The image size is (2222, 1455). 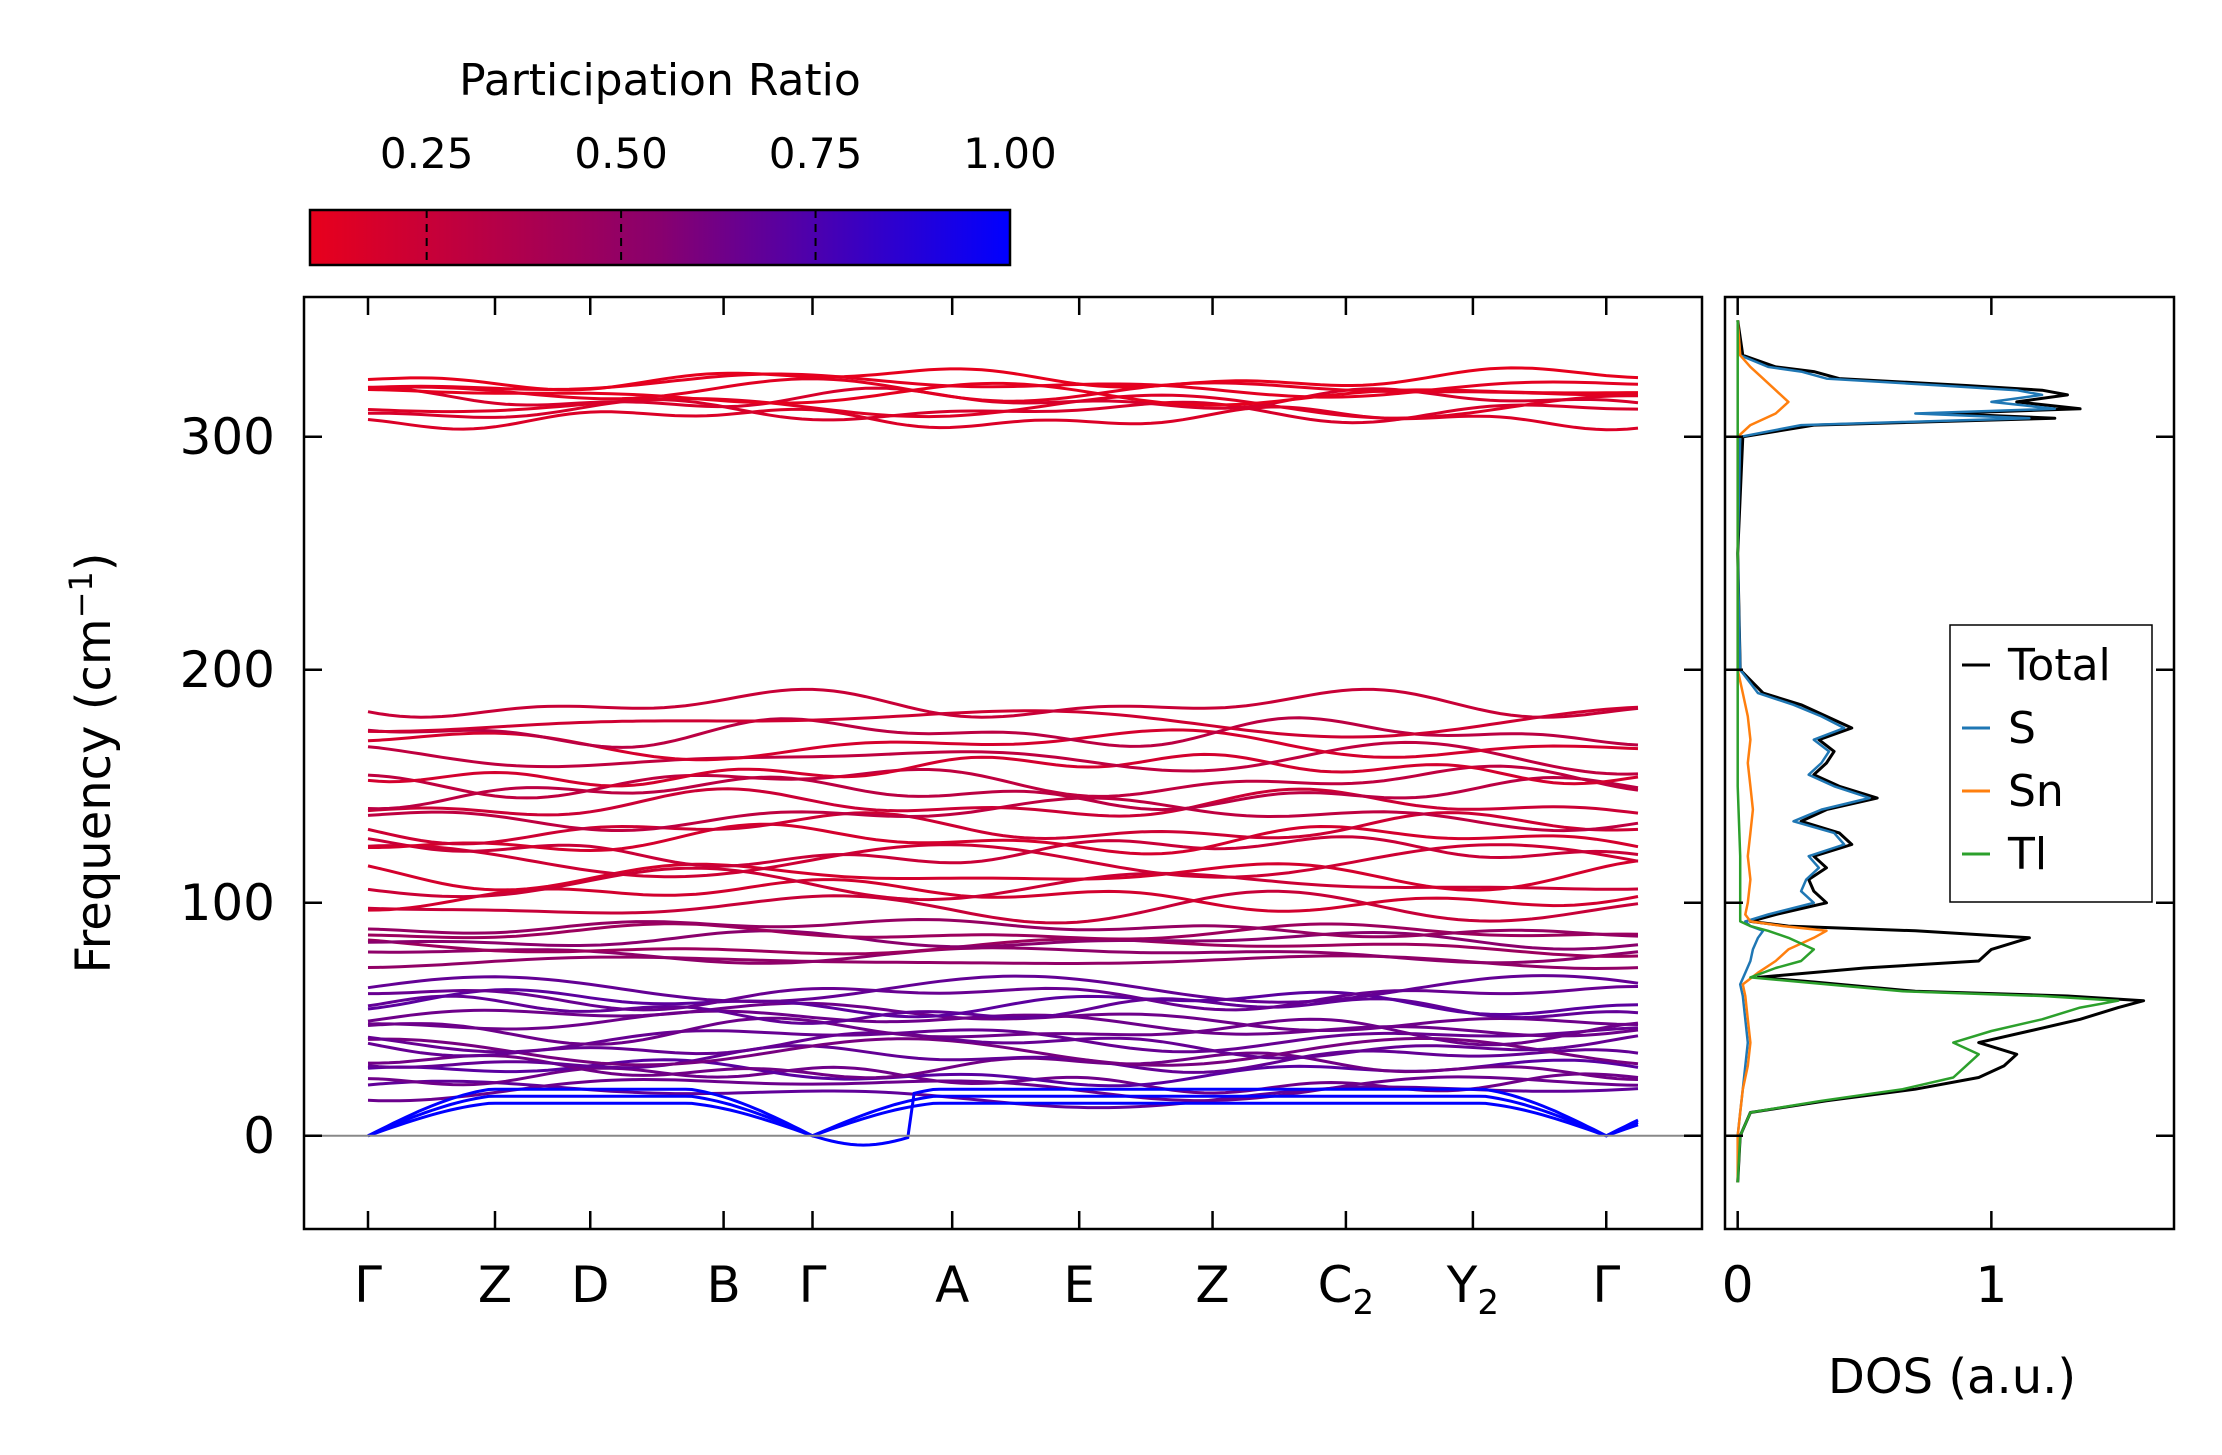 I want to click on dos-line-tl, so click(x=1928, y=751).